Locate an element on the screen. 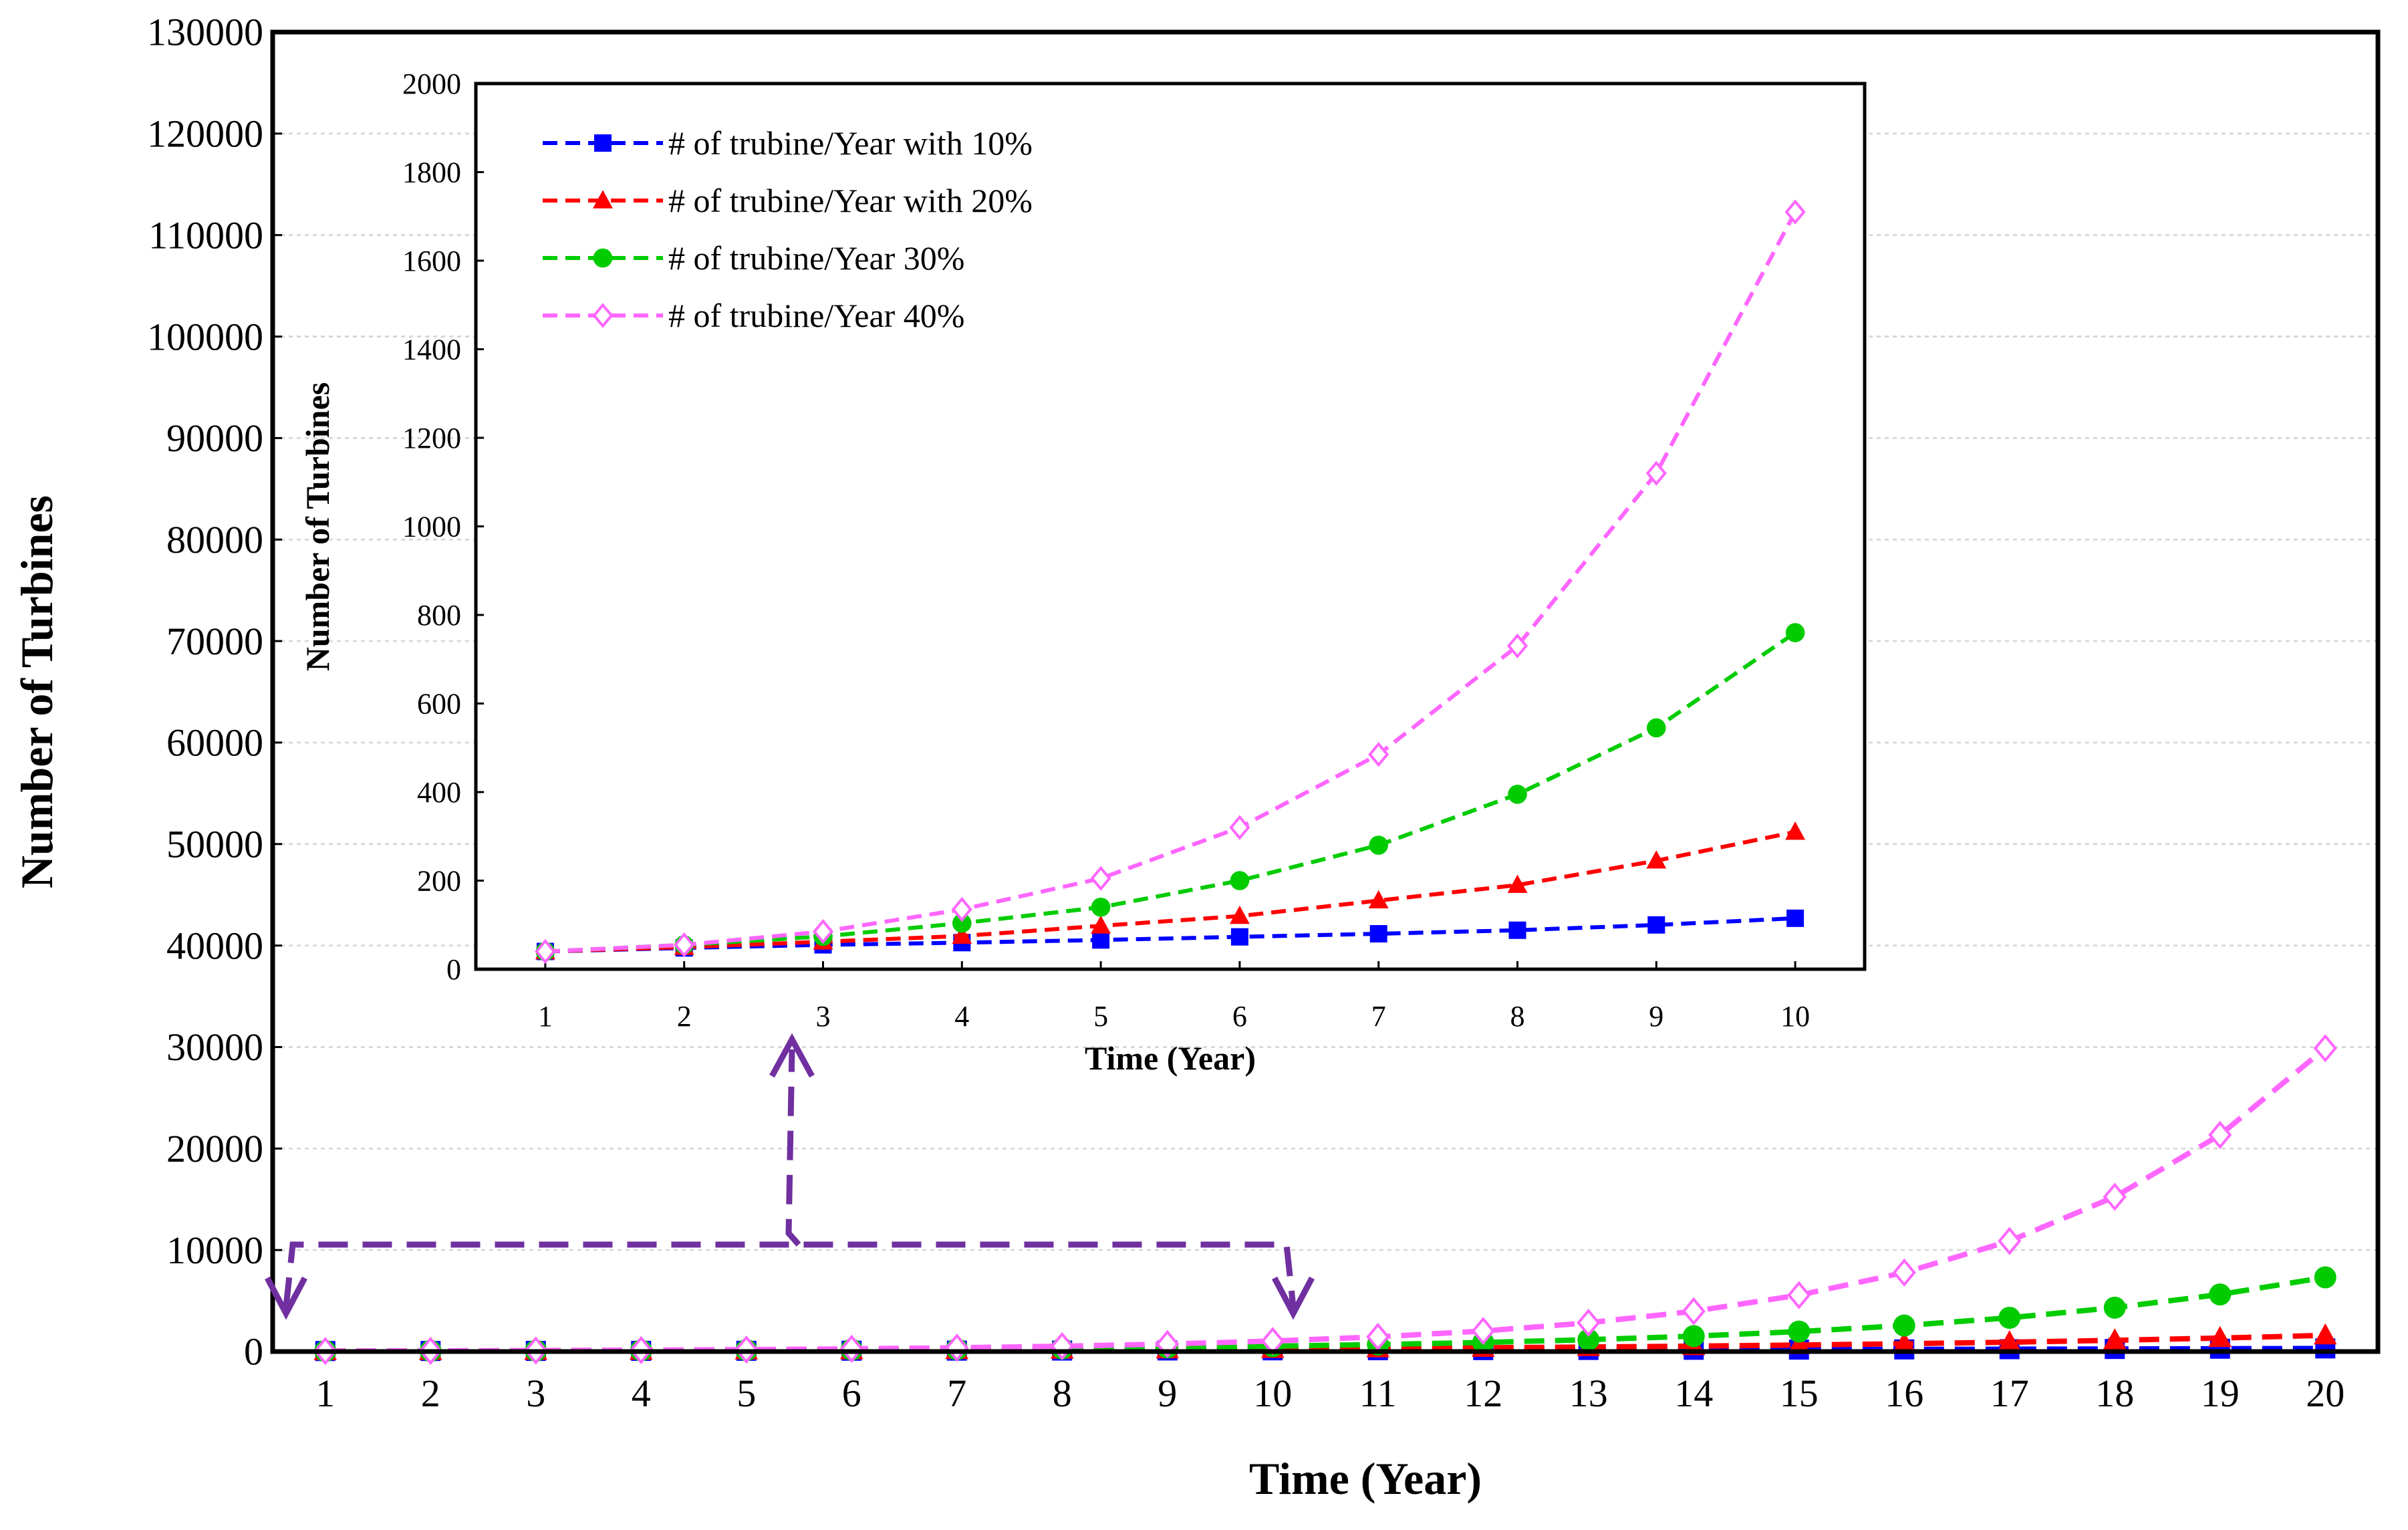 The height and width of the screenshot is (1530, 2408). inset-x-tick-label: 8 is located at coordinates (1517, 1016).